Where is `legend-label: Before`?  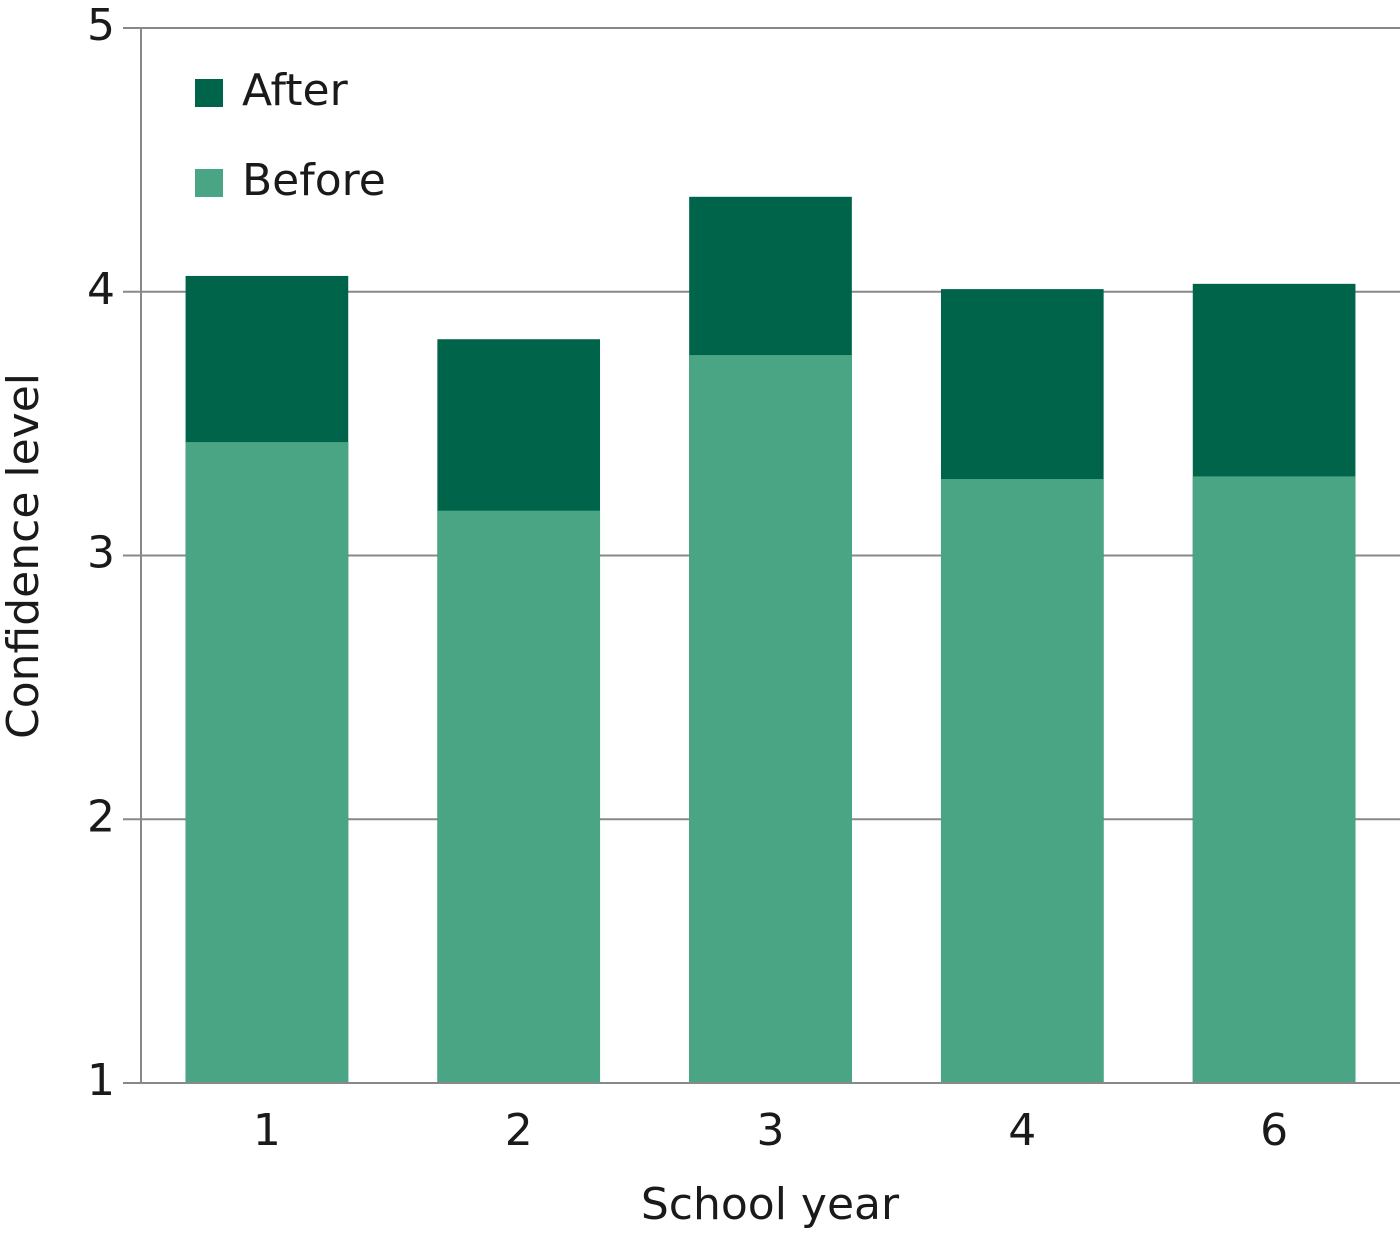
legend-label: Before is located at coordinates (314, 180).